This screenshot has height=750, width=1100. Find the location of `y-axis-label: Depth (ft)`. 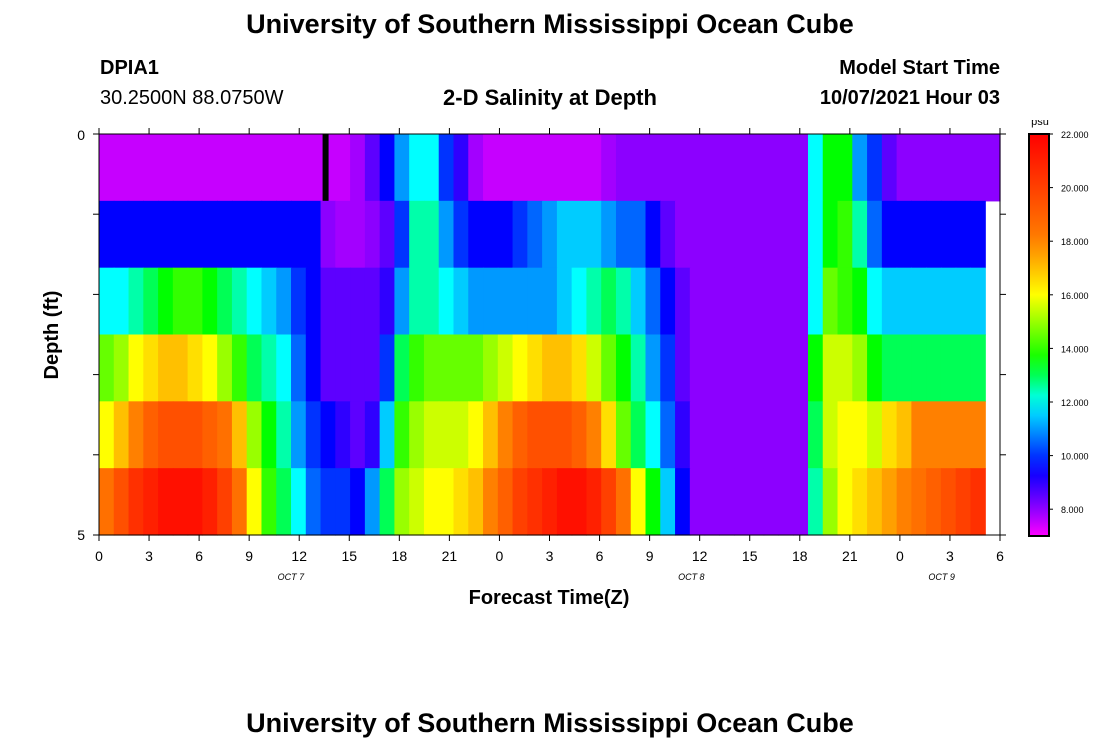

y-axis-label: Depth (ft) is located at coordinates (52, 335).